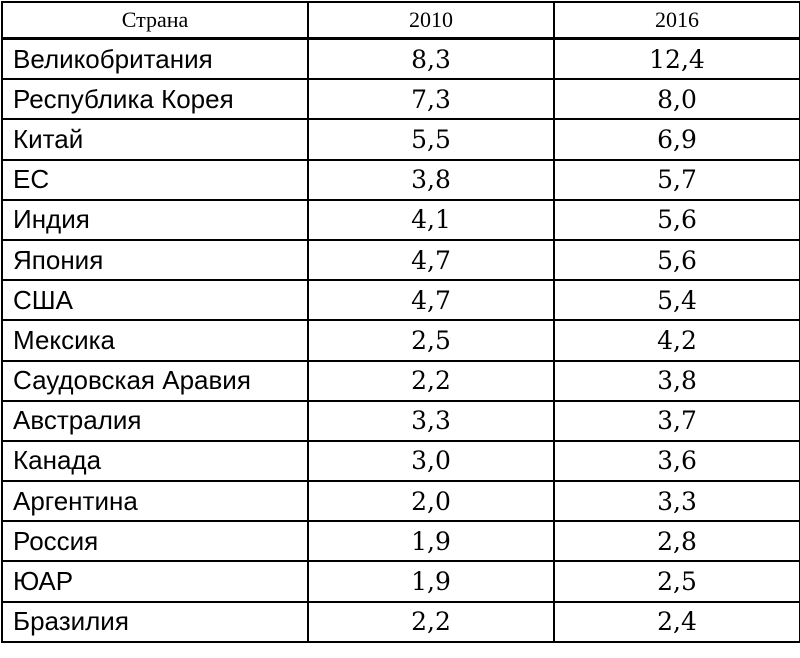 The width and height of the screenshot is (800, 658). Describe the element at coordinates (155, 59) in the screenshot. I see `country-cell: Великобритания` at that location.